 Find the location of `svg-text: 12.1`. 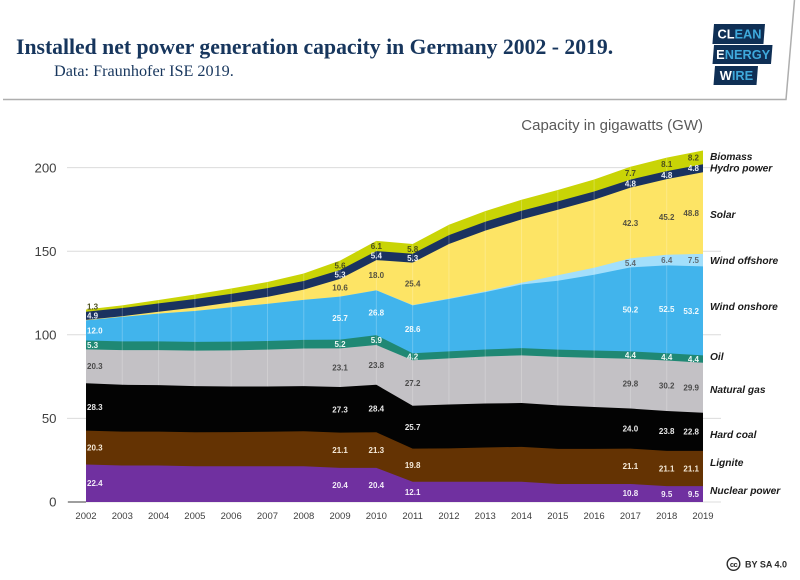

svg-text: 12.1 is located at coordinates (413, 492).